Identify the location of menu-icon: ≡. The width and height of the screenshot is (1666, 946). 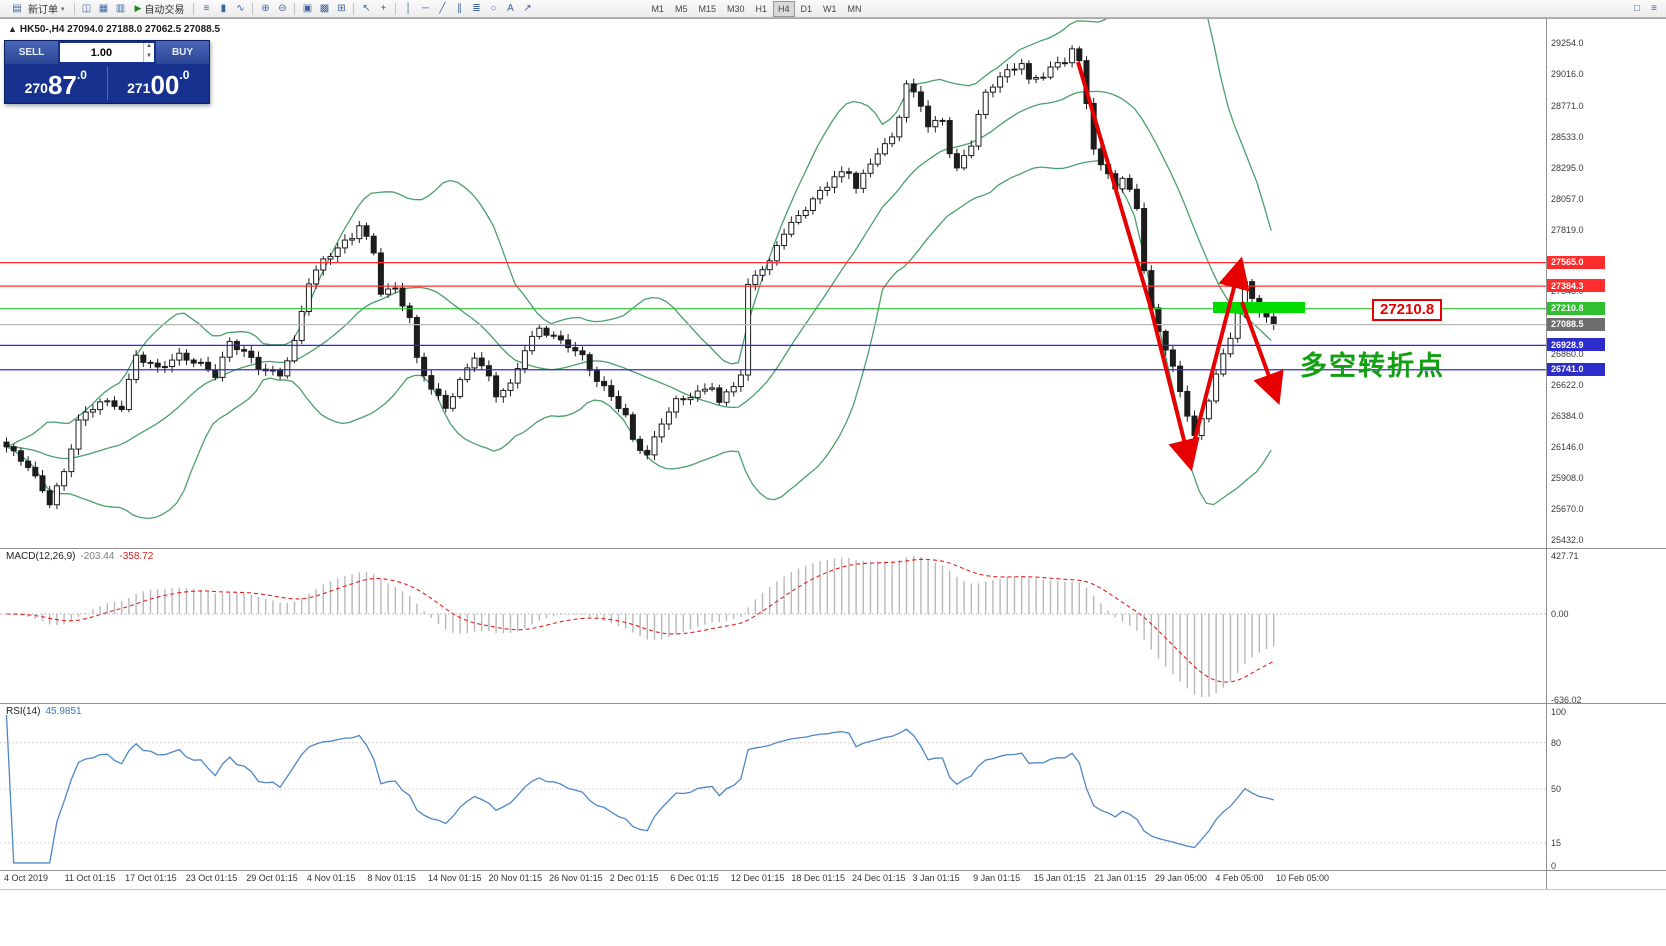
(1654, 8).